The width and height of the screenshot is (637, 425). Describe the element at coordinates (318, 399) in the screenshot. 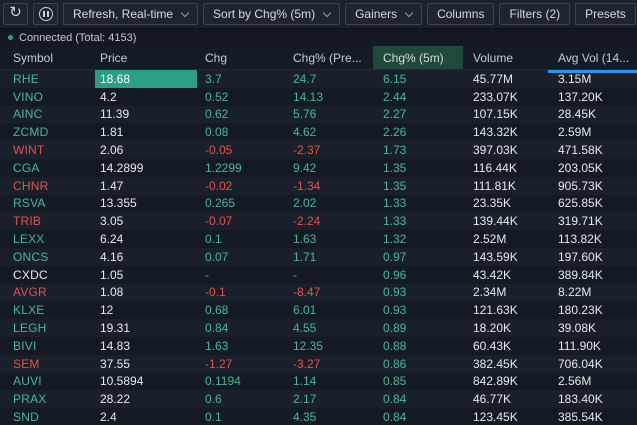

I see `table-row: PRAX 28.22 0.6 2.17 0.84 46.77K 183.40K` at that location.